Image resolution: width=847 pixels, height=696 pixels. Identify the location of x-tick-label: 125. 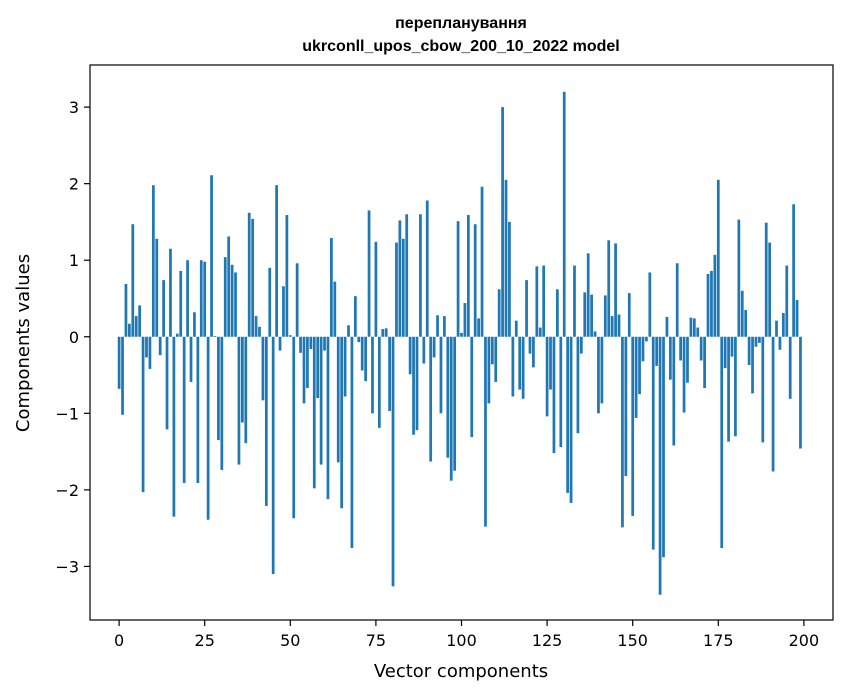
(547, 640).